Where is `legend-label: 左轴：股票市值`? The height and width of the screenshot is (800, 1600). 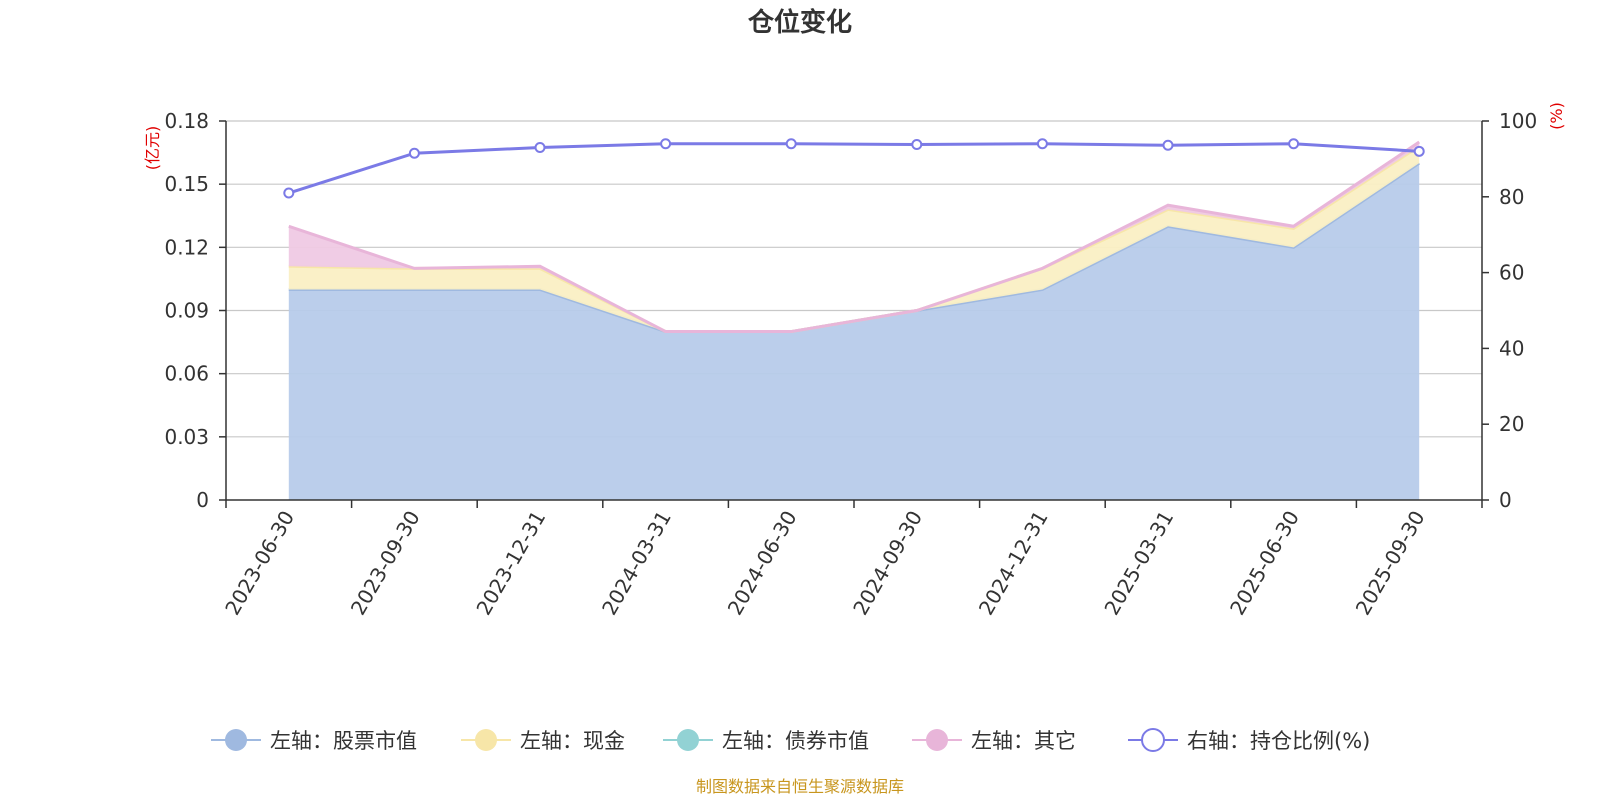 legend-label: 左轴：股票市值 is located at coordinates (343, 741).